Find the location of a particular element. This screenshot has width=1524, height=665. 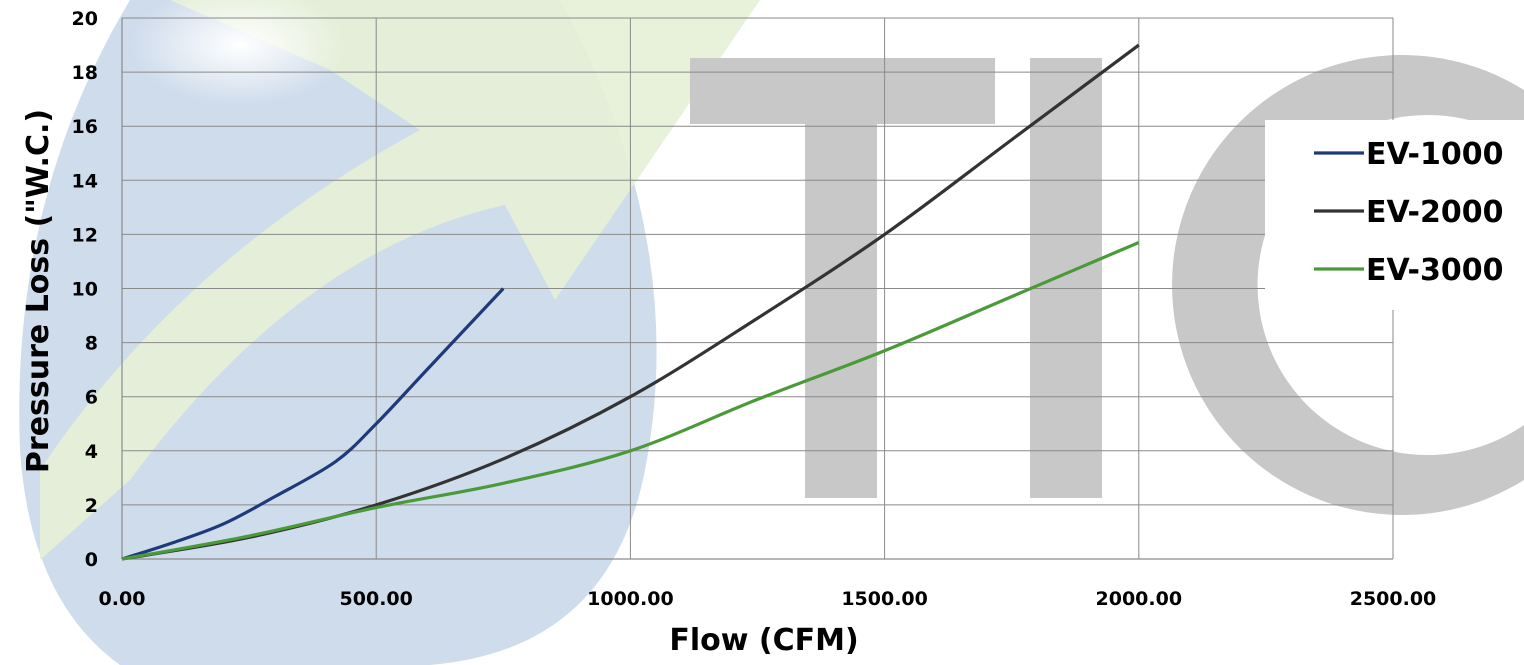

x-tick-label: 1500.00 is located at coordinates (884, 599).